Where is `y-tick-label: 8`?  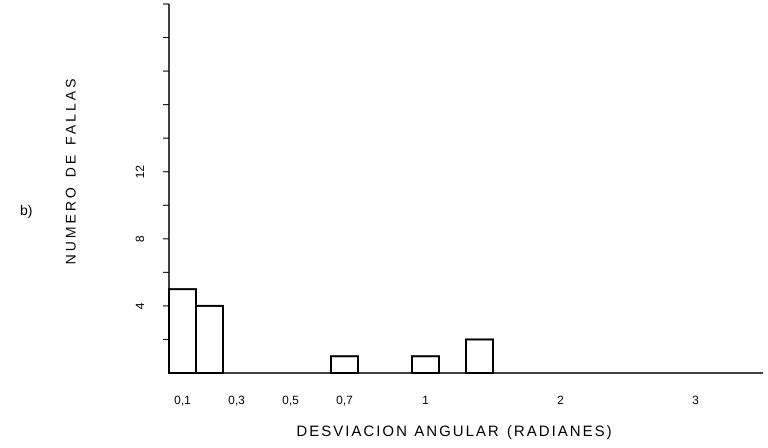 y-tick-label: 8 is located at coordinates (140, 238).